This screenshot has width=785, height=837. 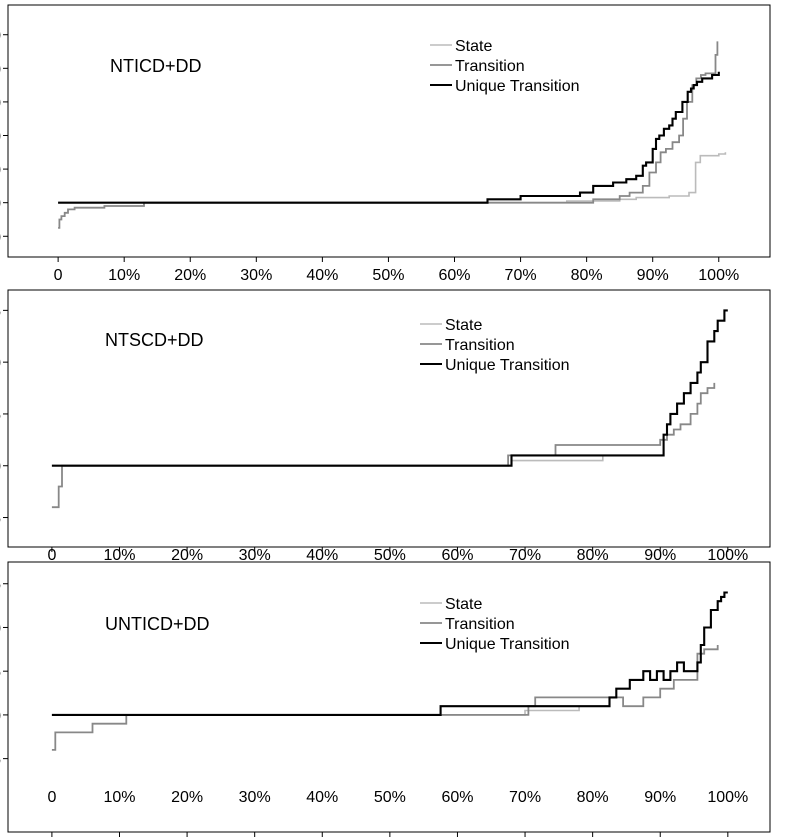 I want to click on y-tick-label: 40, so click(x=0, y=69).